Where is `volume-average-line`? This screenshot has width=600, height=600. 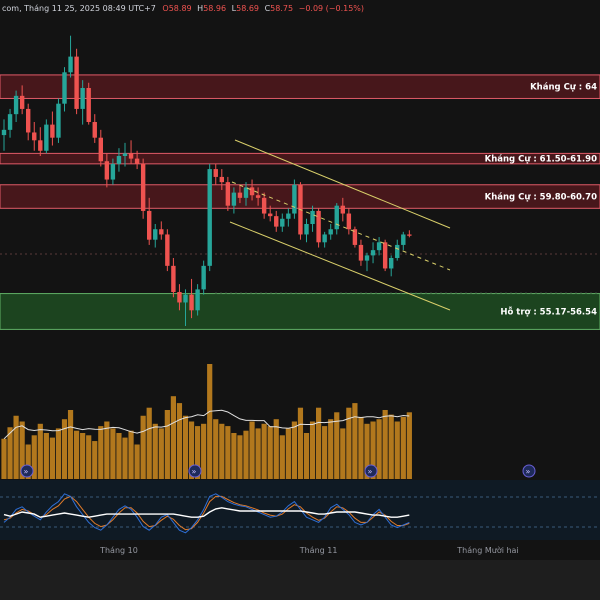 volume-average-line is located at coordinates (206, 424).